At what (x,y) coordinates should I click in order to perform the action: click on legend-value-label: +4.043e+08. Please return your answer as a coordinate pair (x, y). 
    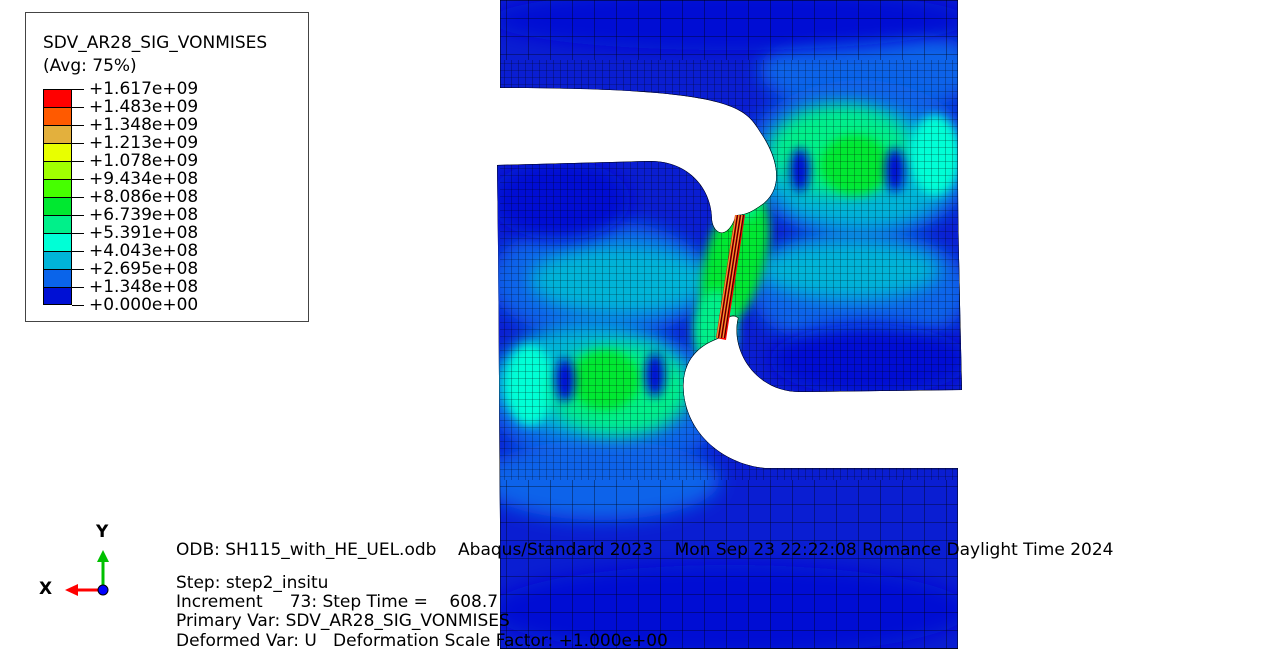
    Looking at the image, I should click on (143, 251).